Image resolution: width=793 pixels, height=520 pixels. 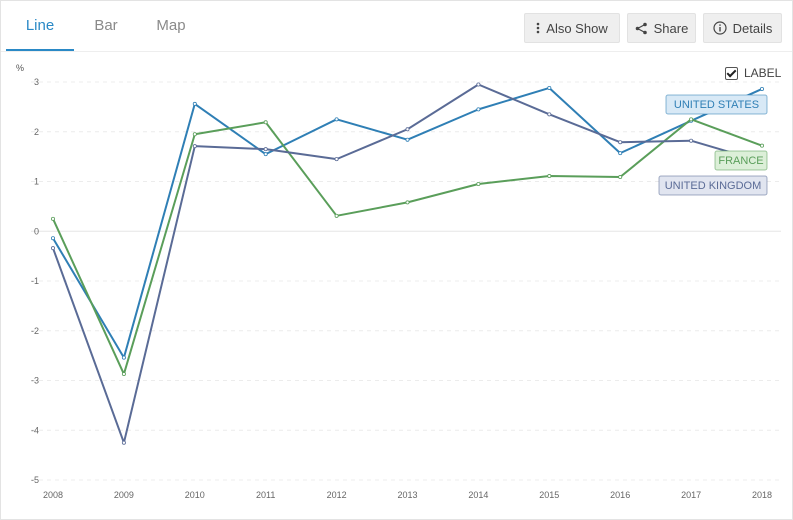 What do you see at coordinates (171, 25) in the screenshot?
I see `tab-map: Map` at bounding box center [171, 25].